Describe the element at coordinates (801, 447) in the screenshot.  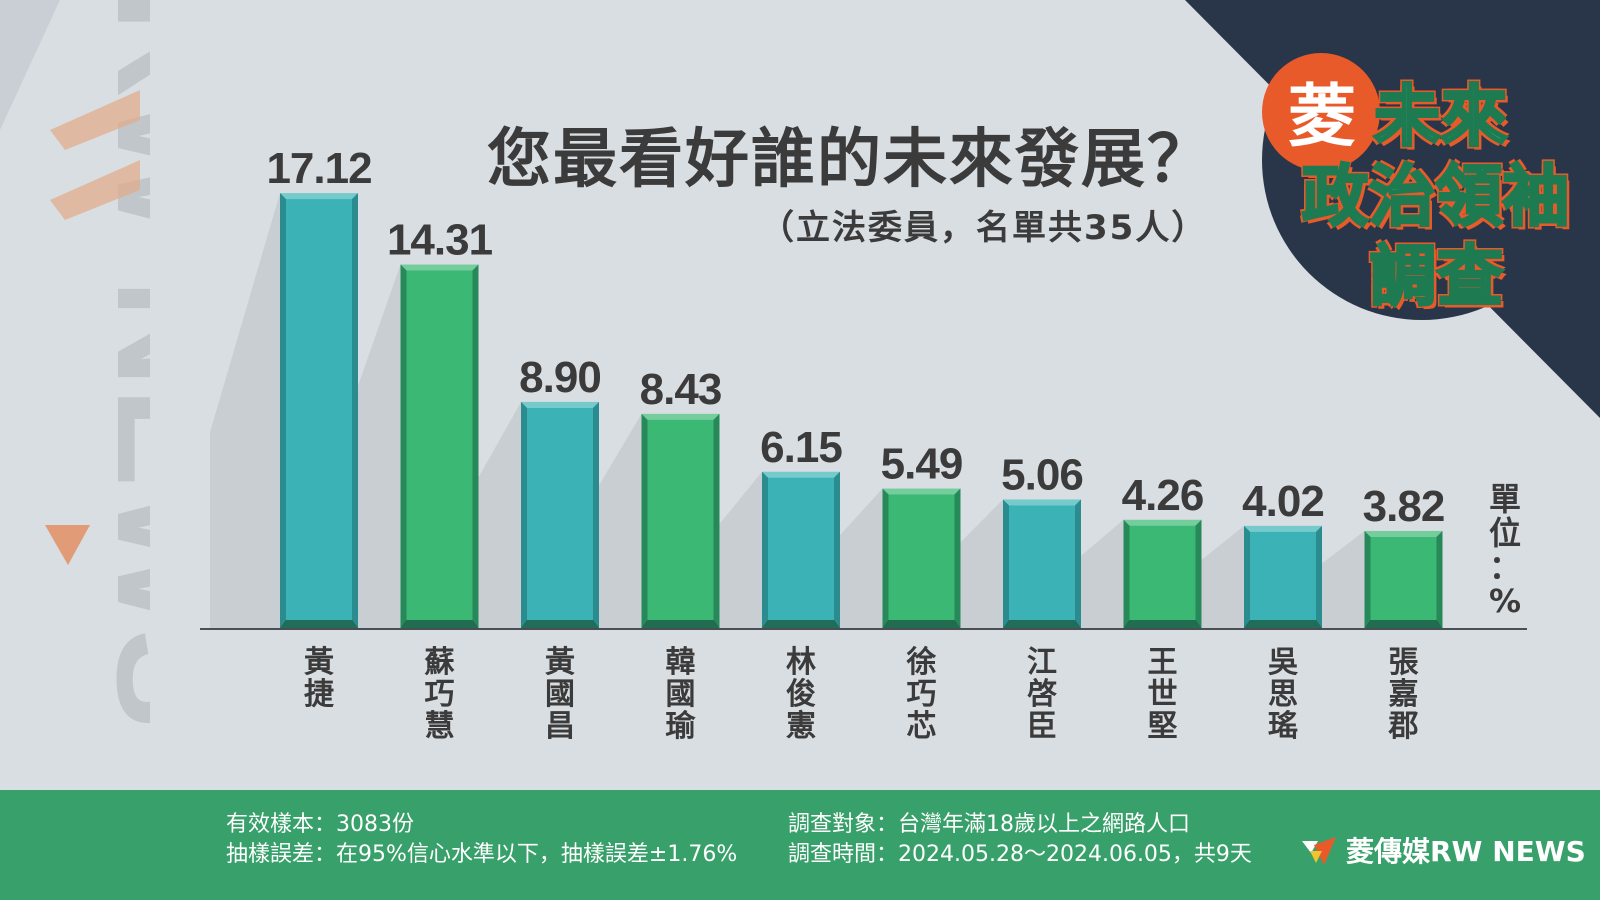
I see `bar-value-label: 6.15` at that location.